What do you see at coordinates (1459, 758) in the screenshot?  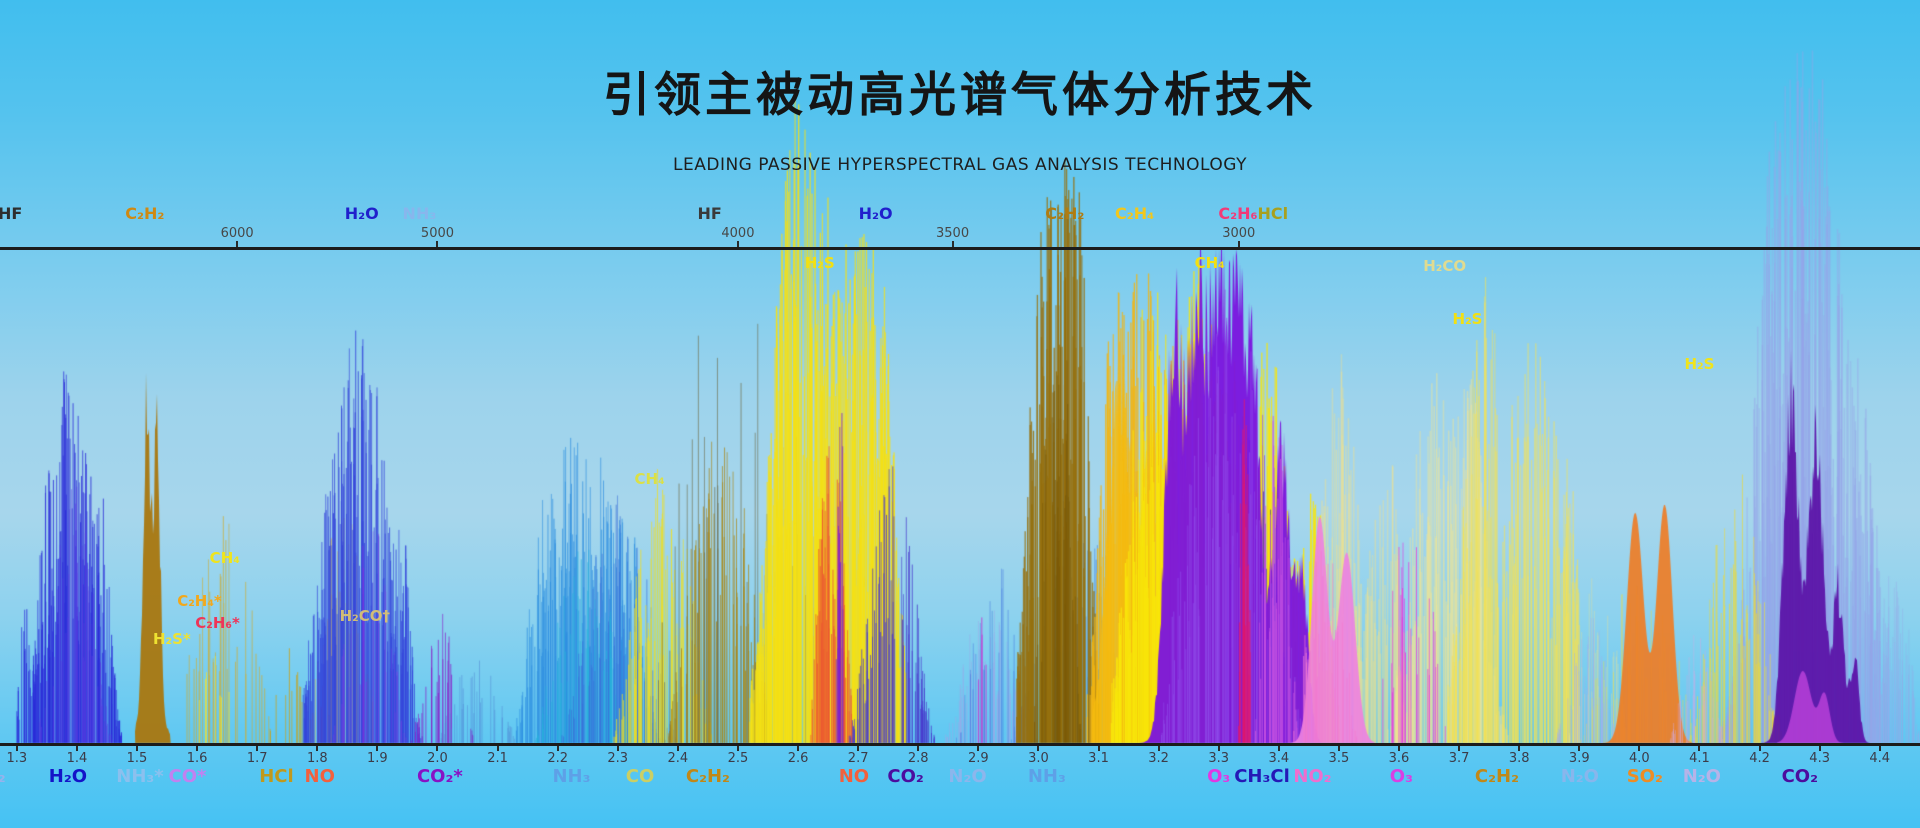 I see `bottom-axis-tick-label: 3.7` at bounding box center [1459, 758].